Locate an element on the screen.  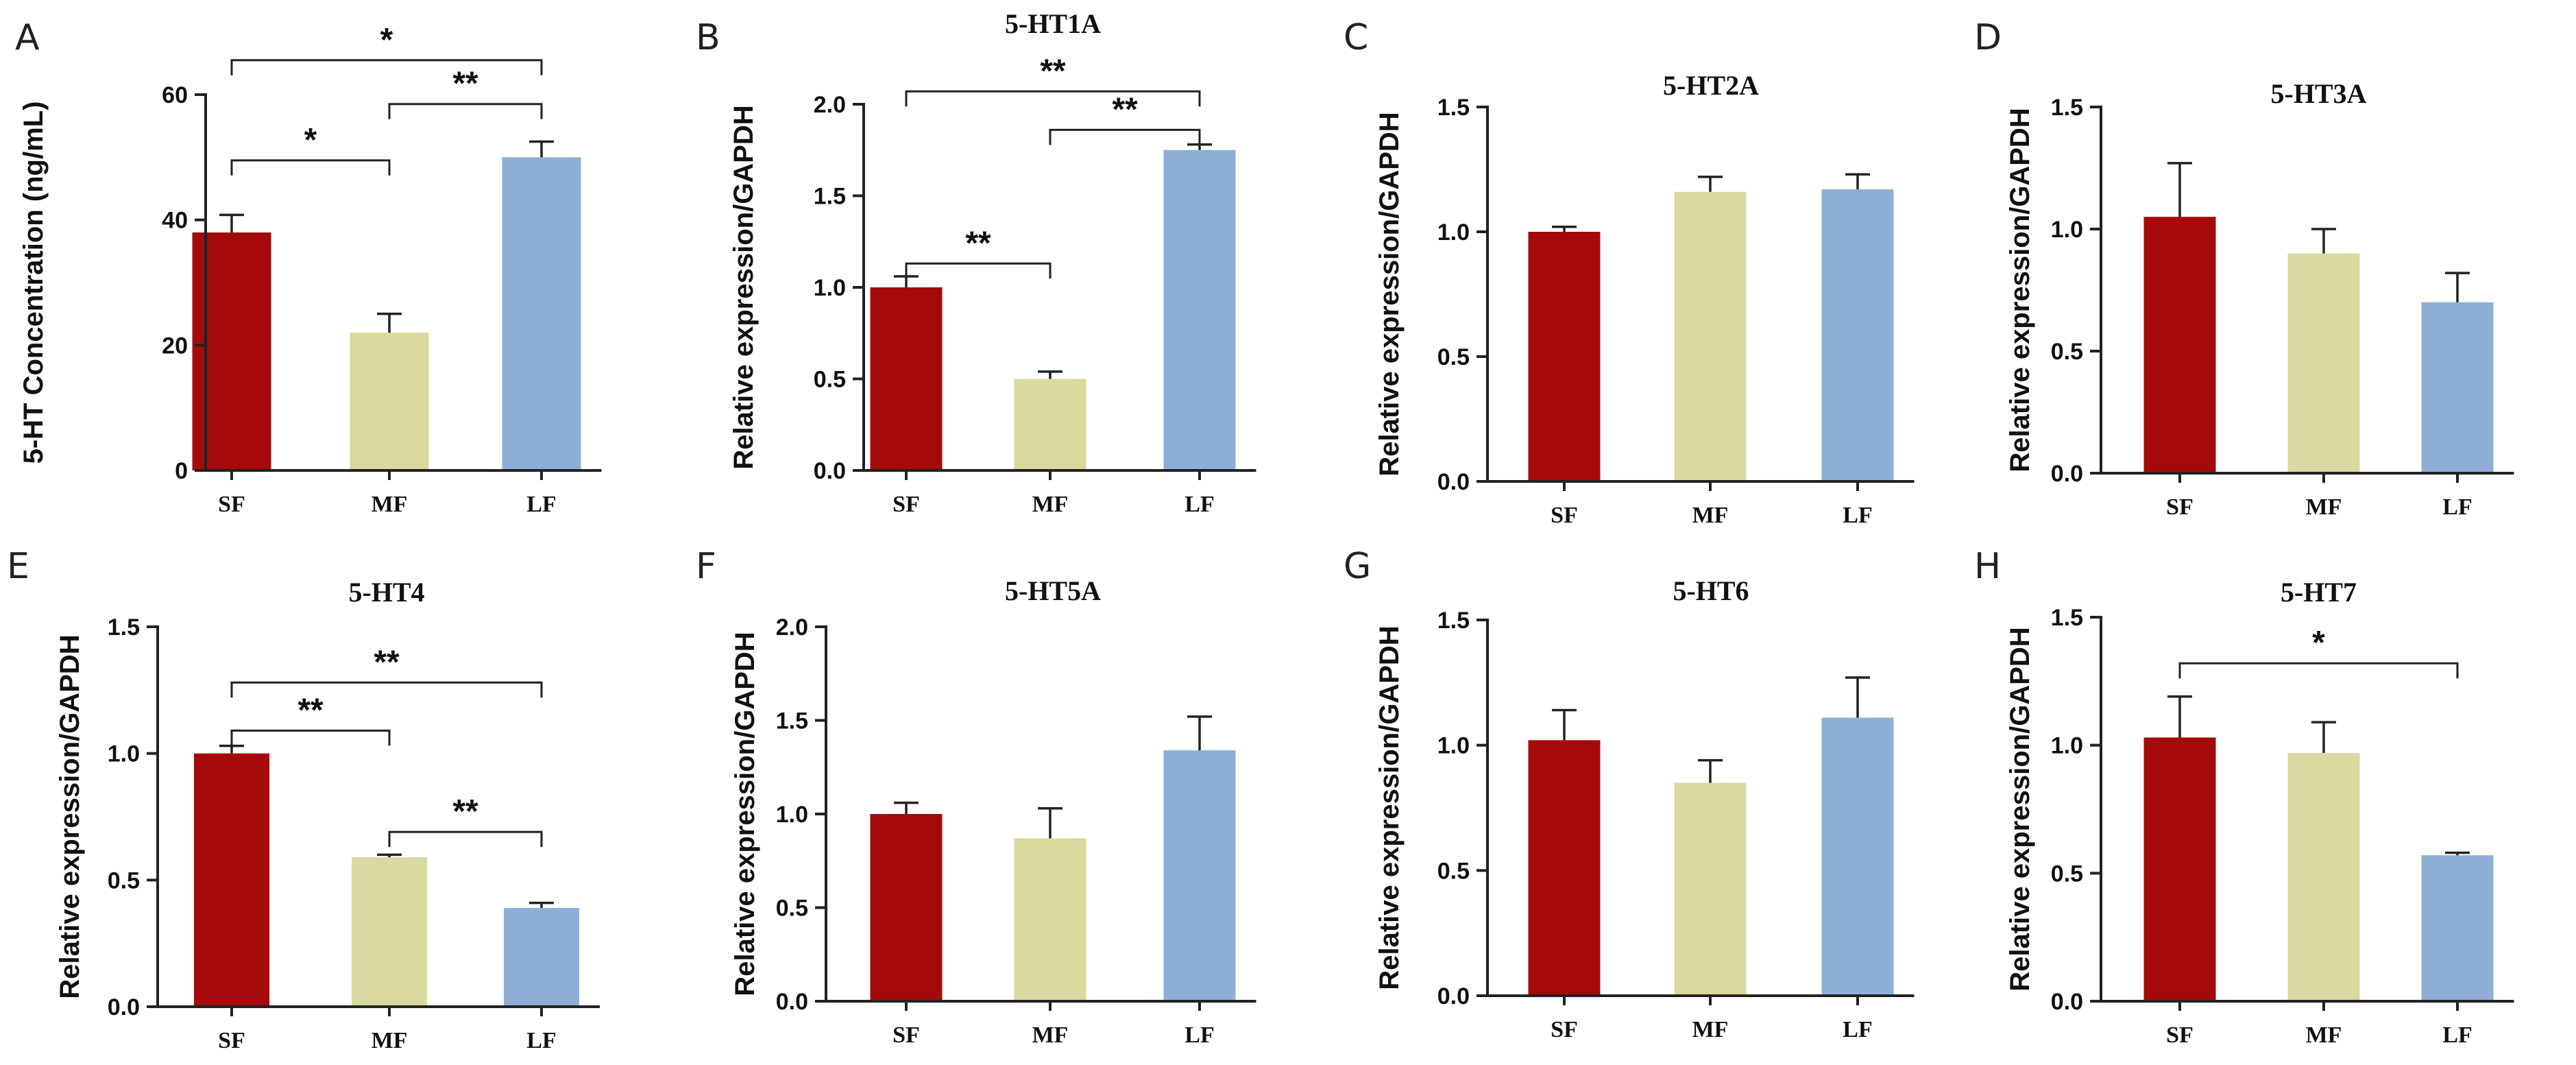
panel-letter: B is located at coordinates (708, 37).